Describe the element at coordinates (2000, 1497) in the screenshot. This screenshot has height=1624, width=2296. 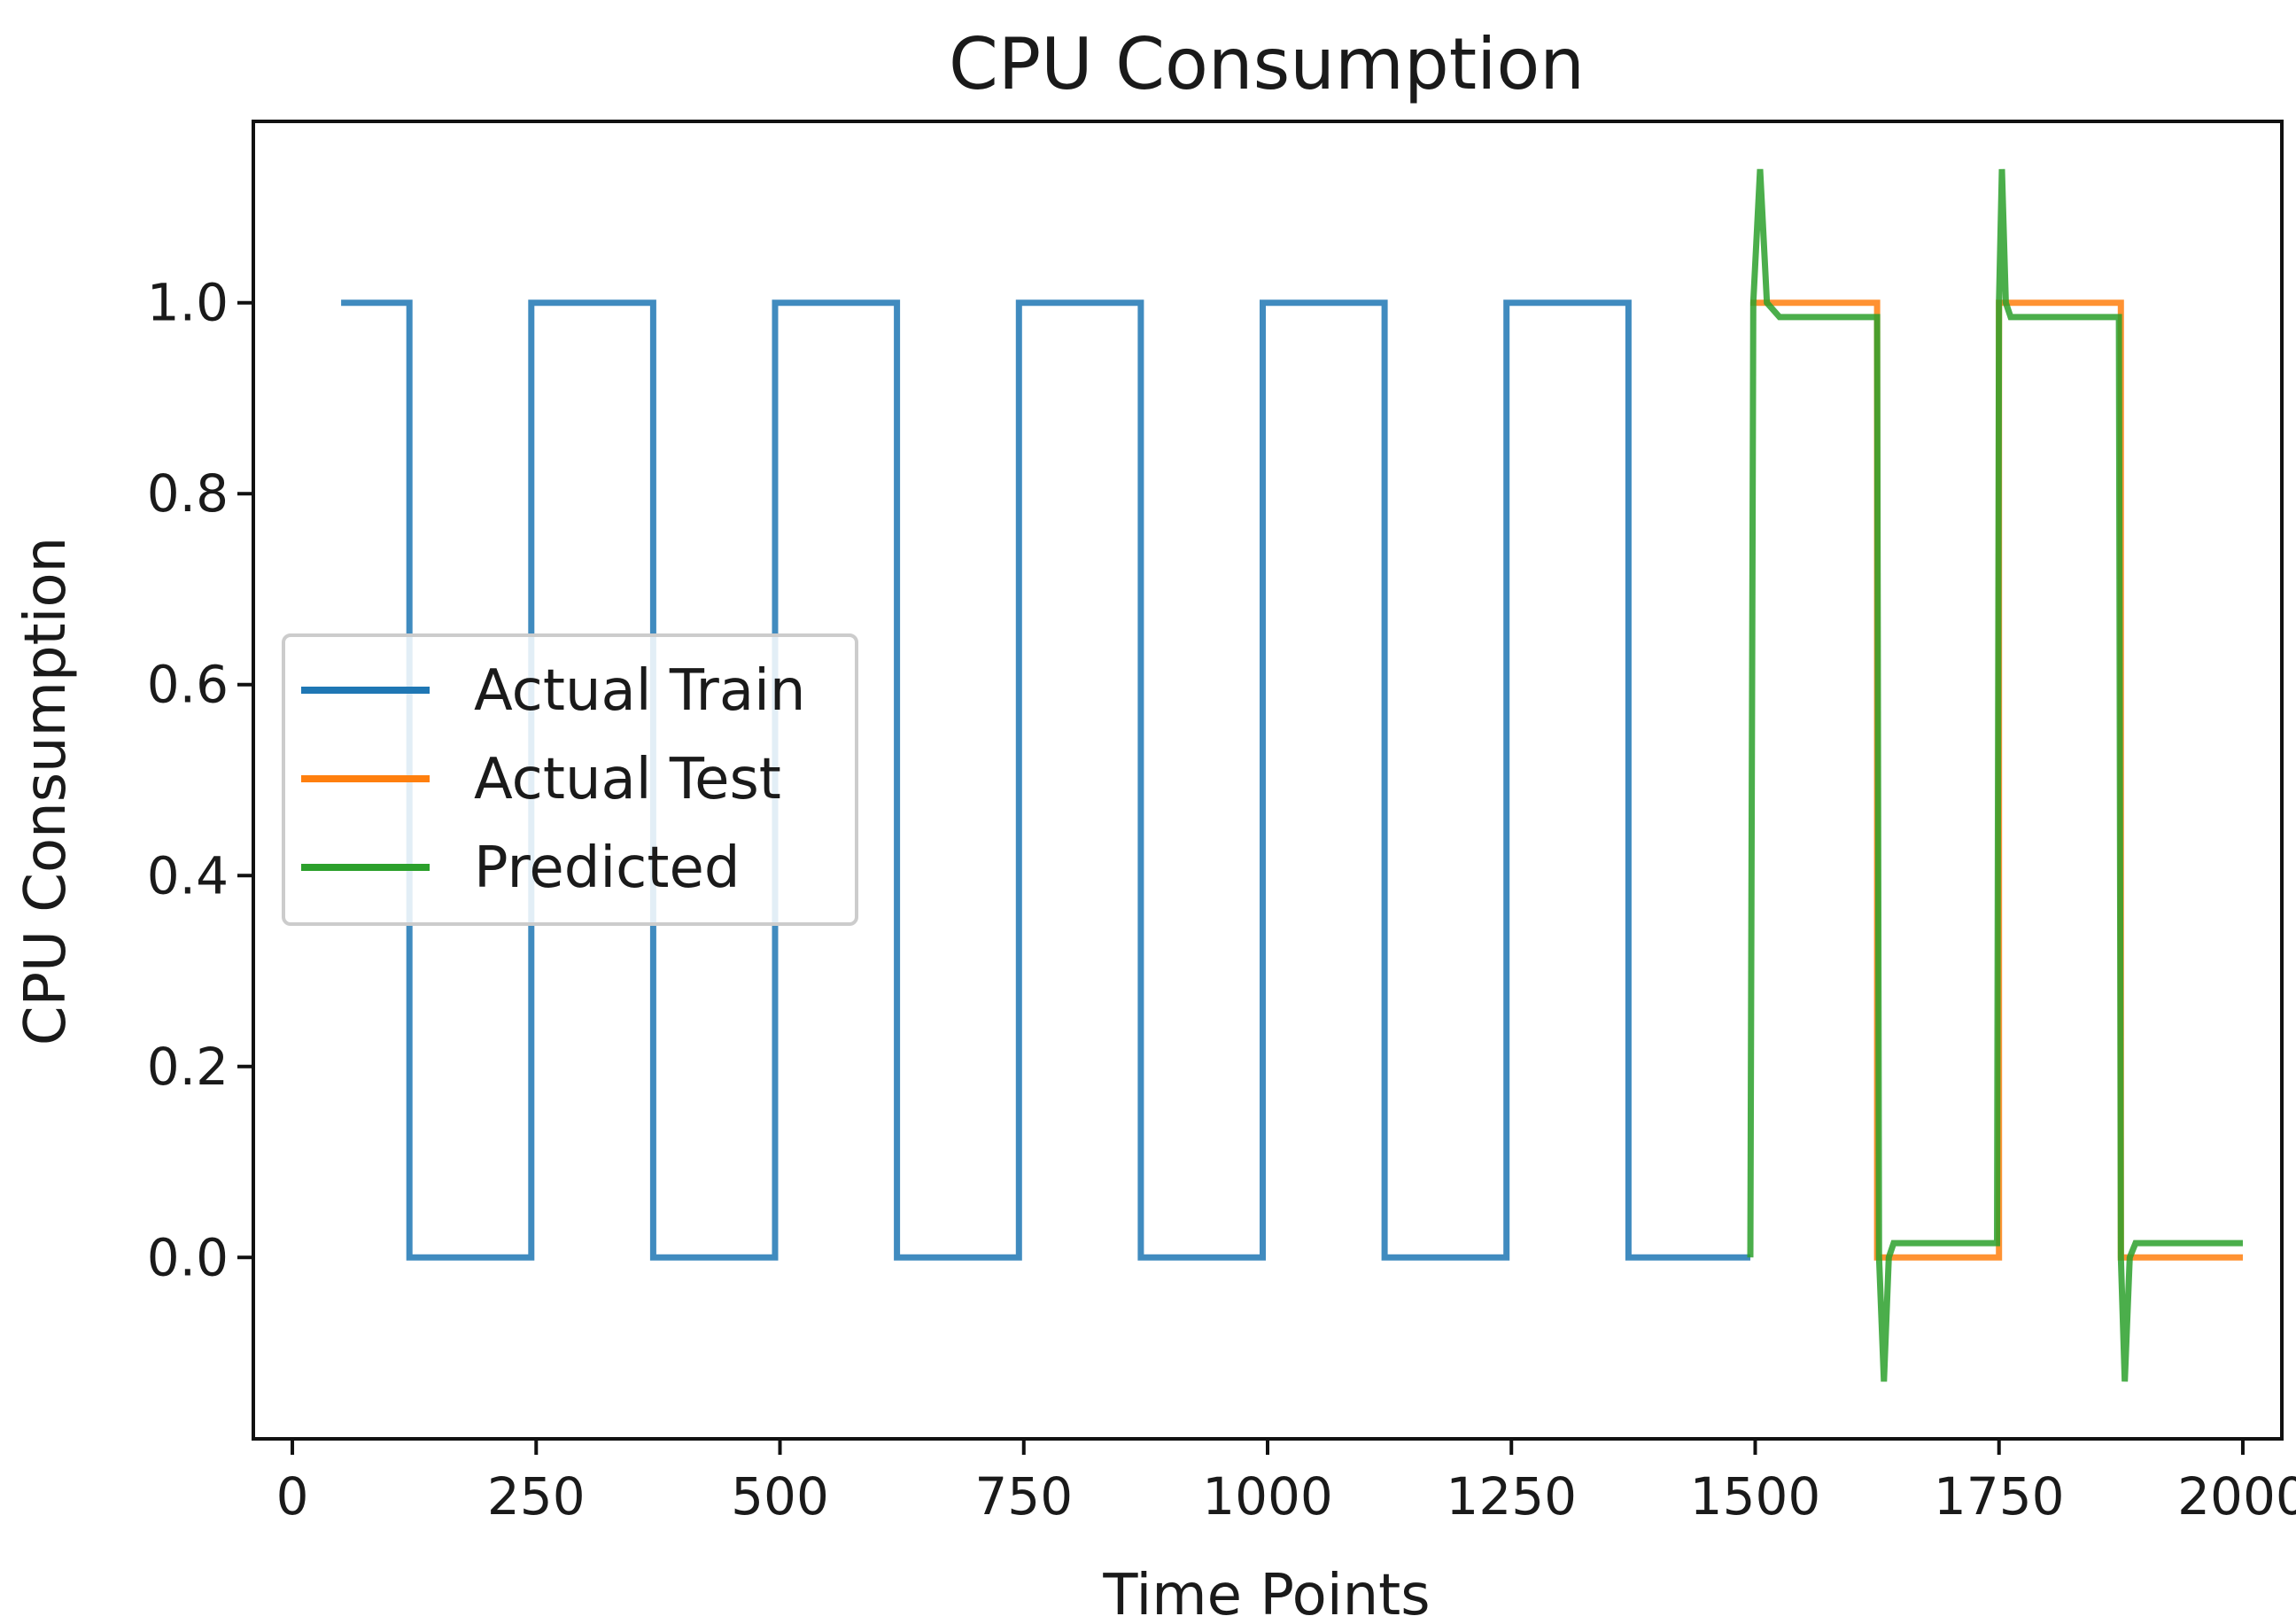
I see `x-tick-label: 1750` at that location.